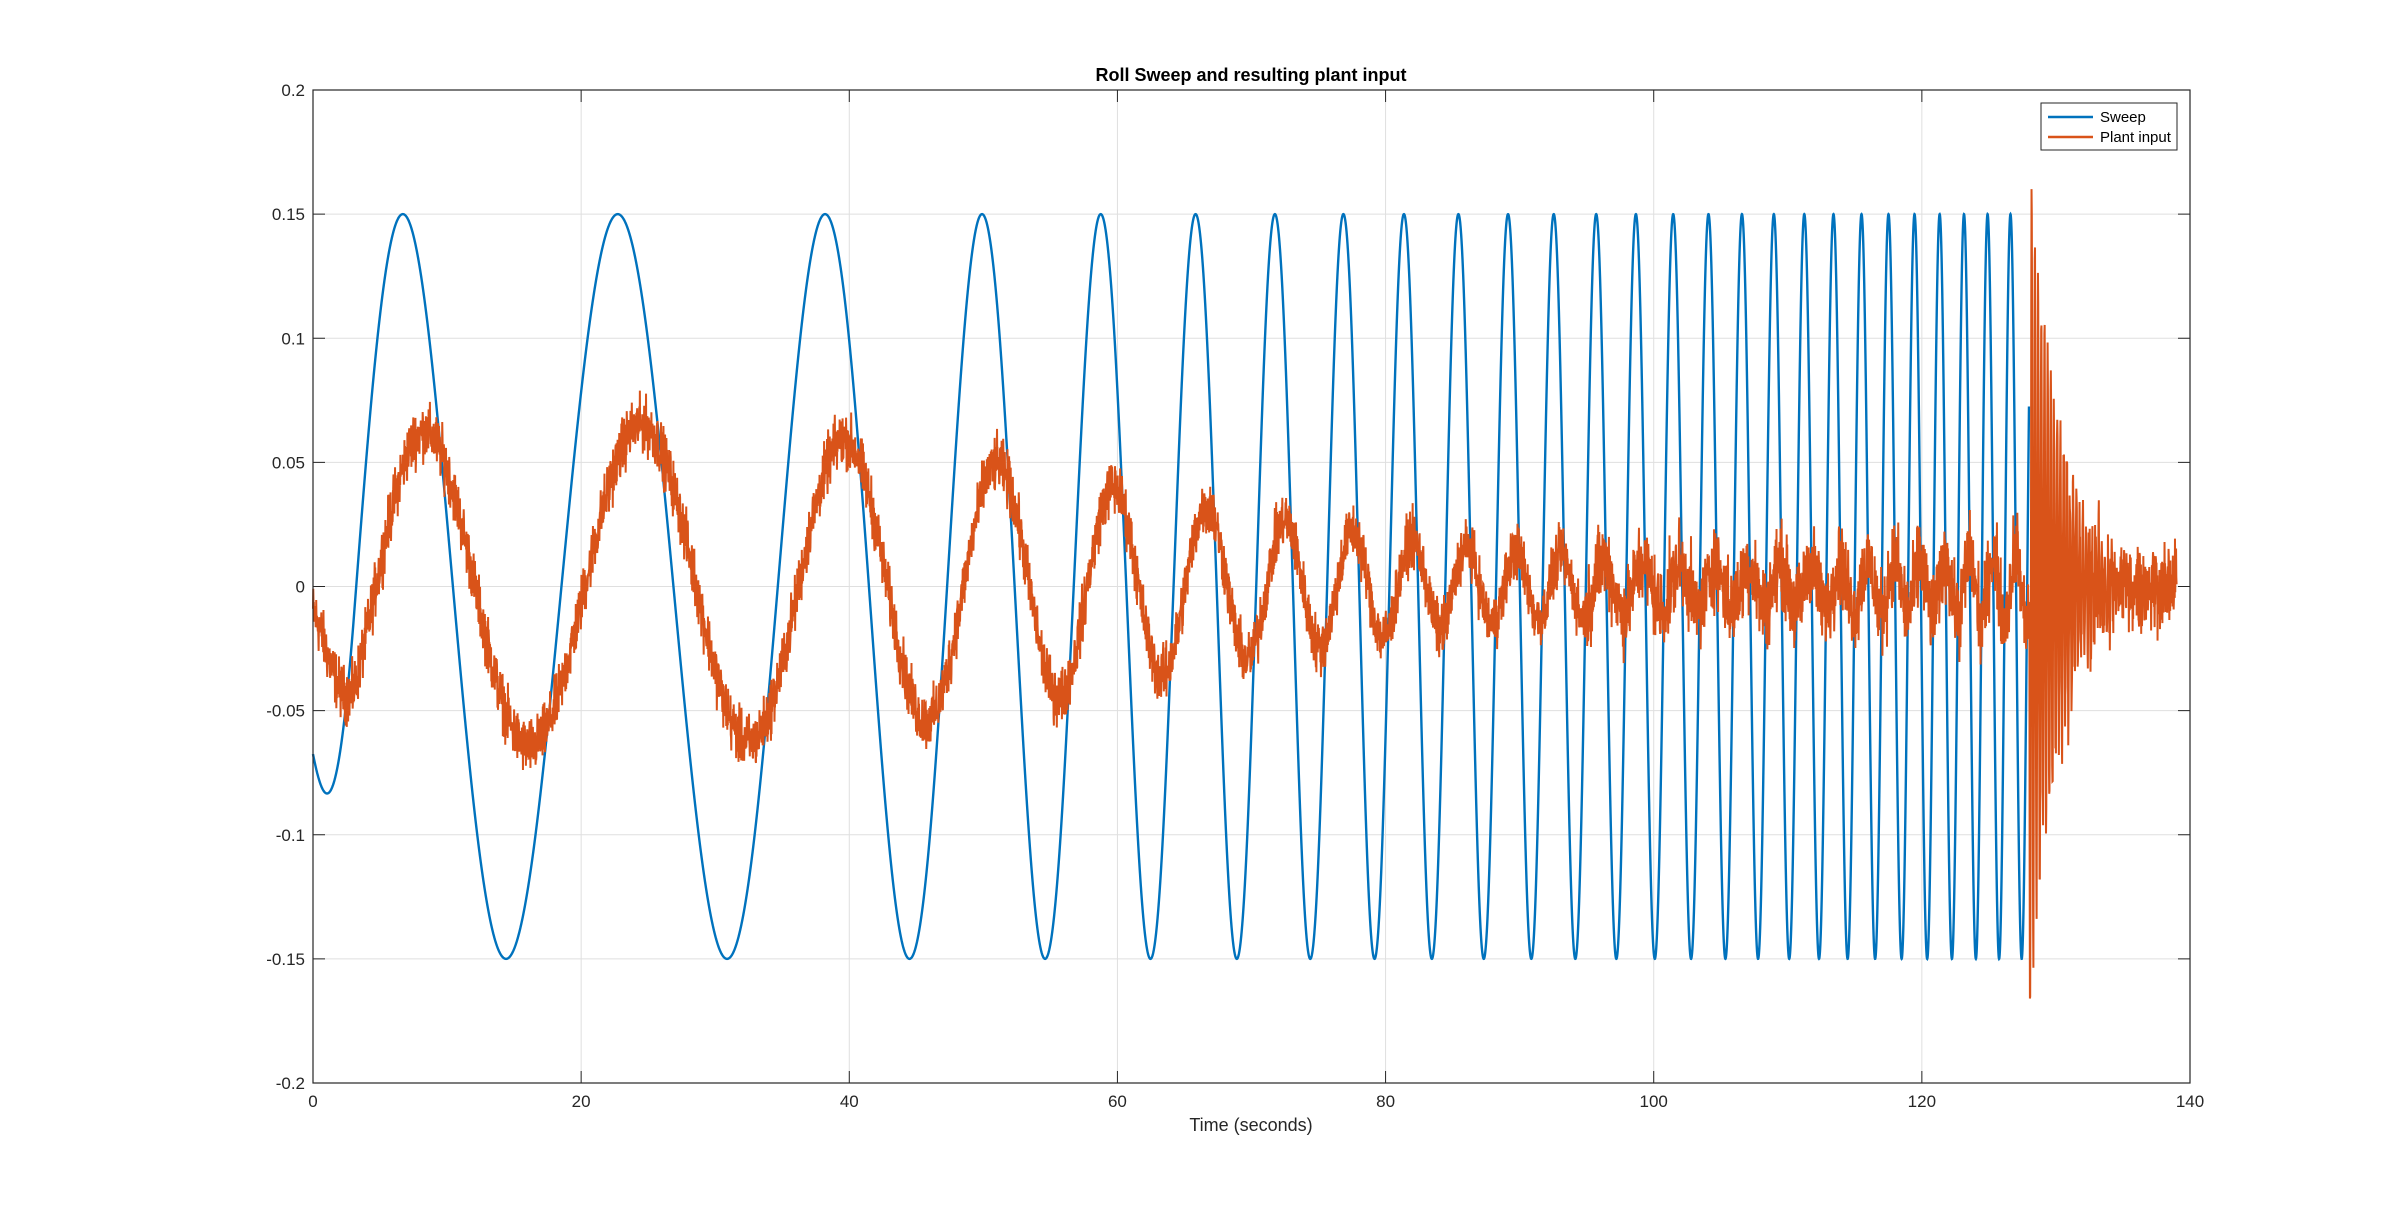 This screenshot has height=1206, width=2400. I want to click on x-tick-label: 40, so click(849, 1101).